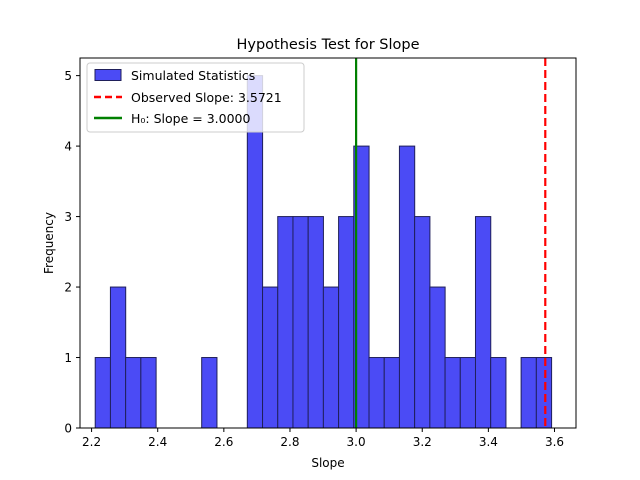 Image resolution: width=640 pixels, height=480 pixels. Describe the element at coordinates (68, 429) in the screenshot. I see `y-tick-label: 0` at that location.